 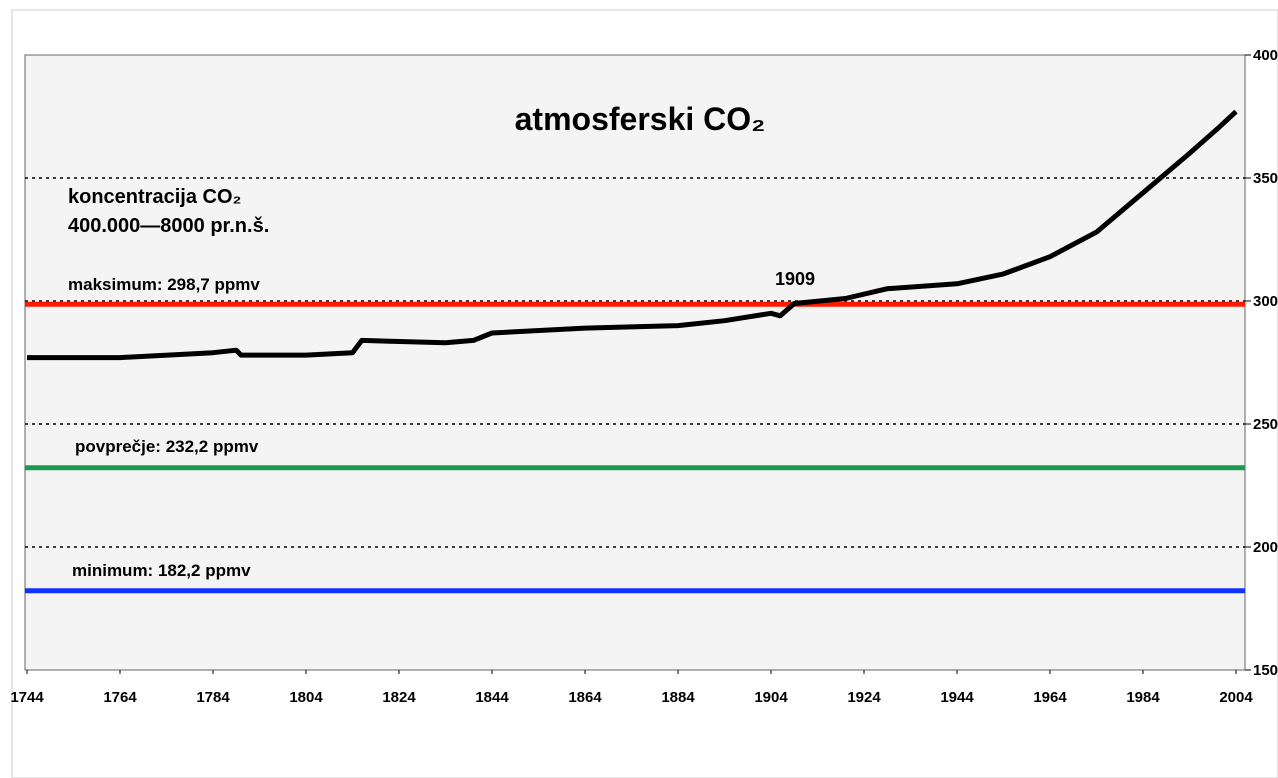 I want to click on x-tick-label: 1964, so click(x=1050, y=697).